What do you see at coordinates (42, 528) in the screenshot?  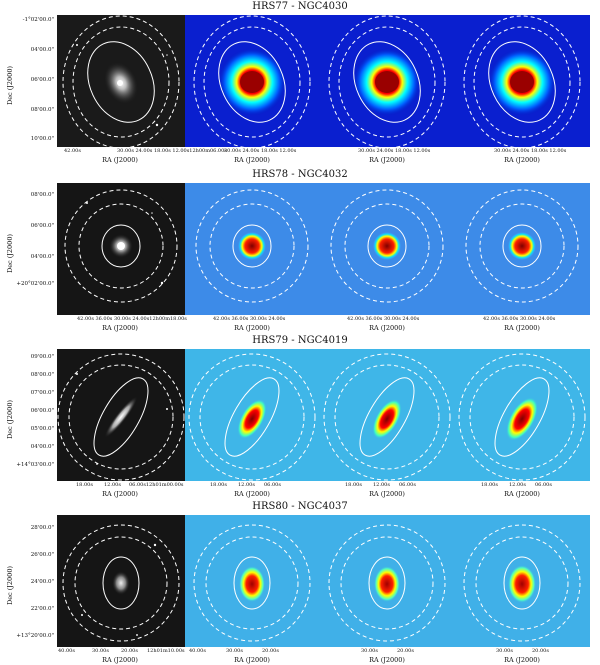 I see `dec-tick: 28'00.0"` at bounding box center [42, 528].